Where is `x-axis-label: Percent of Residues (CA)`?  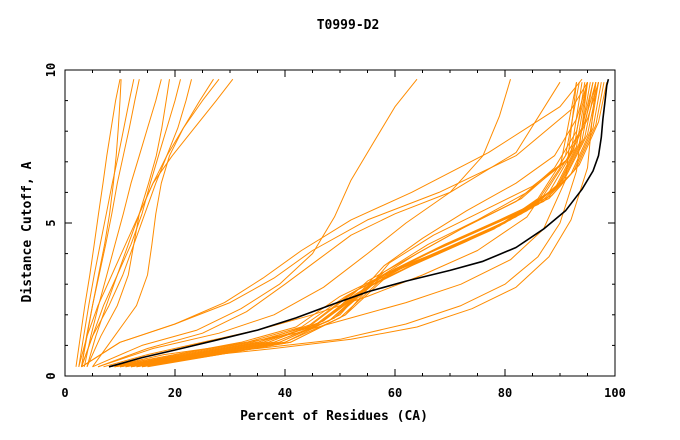 x-axis-label: Percent of Residues (CA) is located at coordinates (334, 416).